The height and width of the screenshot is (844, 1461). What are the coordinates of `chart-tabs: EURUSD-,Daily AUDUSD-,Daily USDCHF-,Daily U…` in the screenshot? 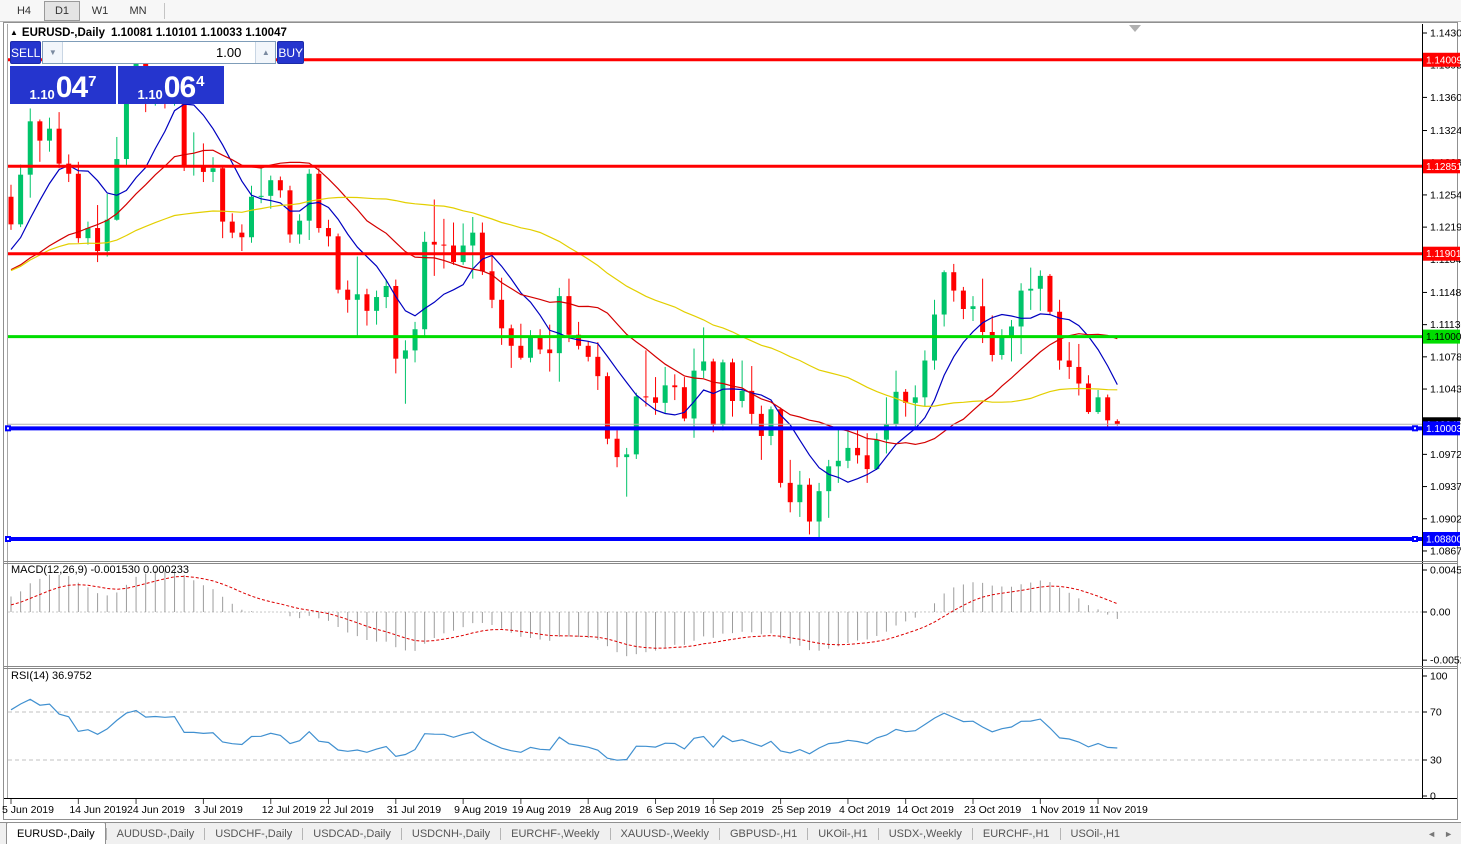 It's located at (709, 833).